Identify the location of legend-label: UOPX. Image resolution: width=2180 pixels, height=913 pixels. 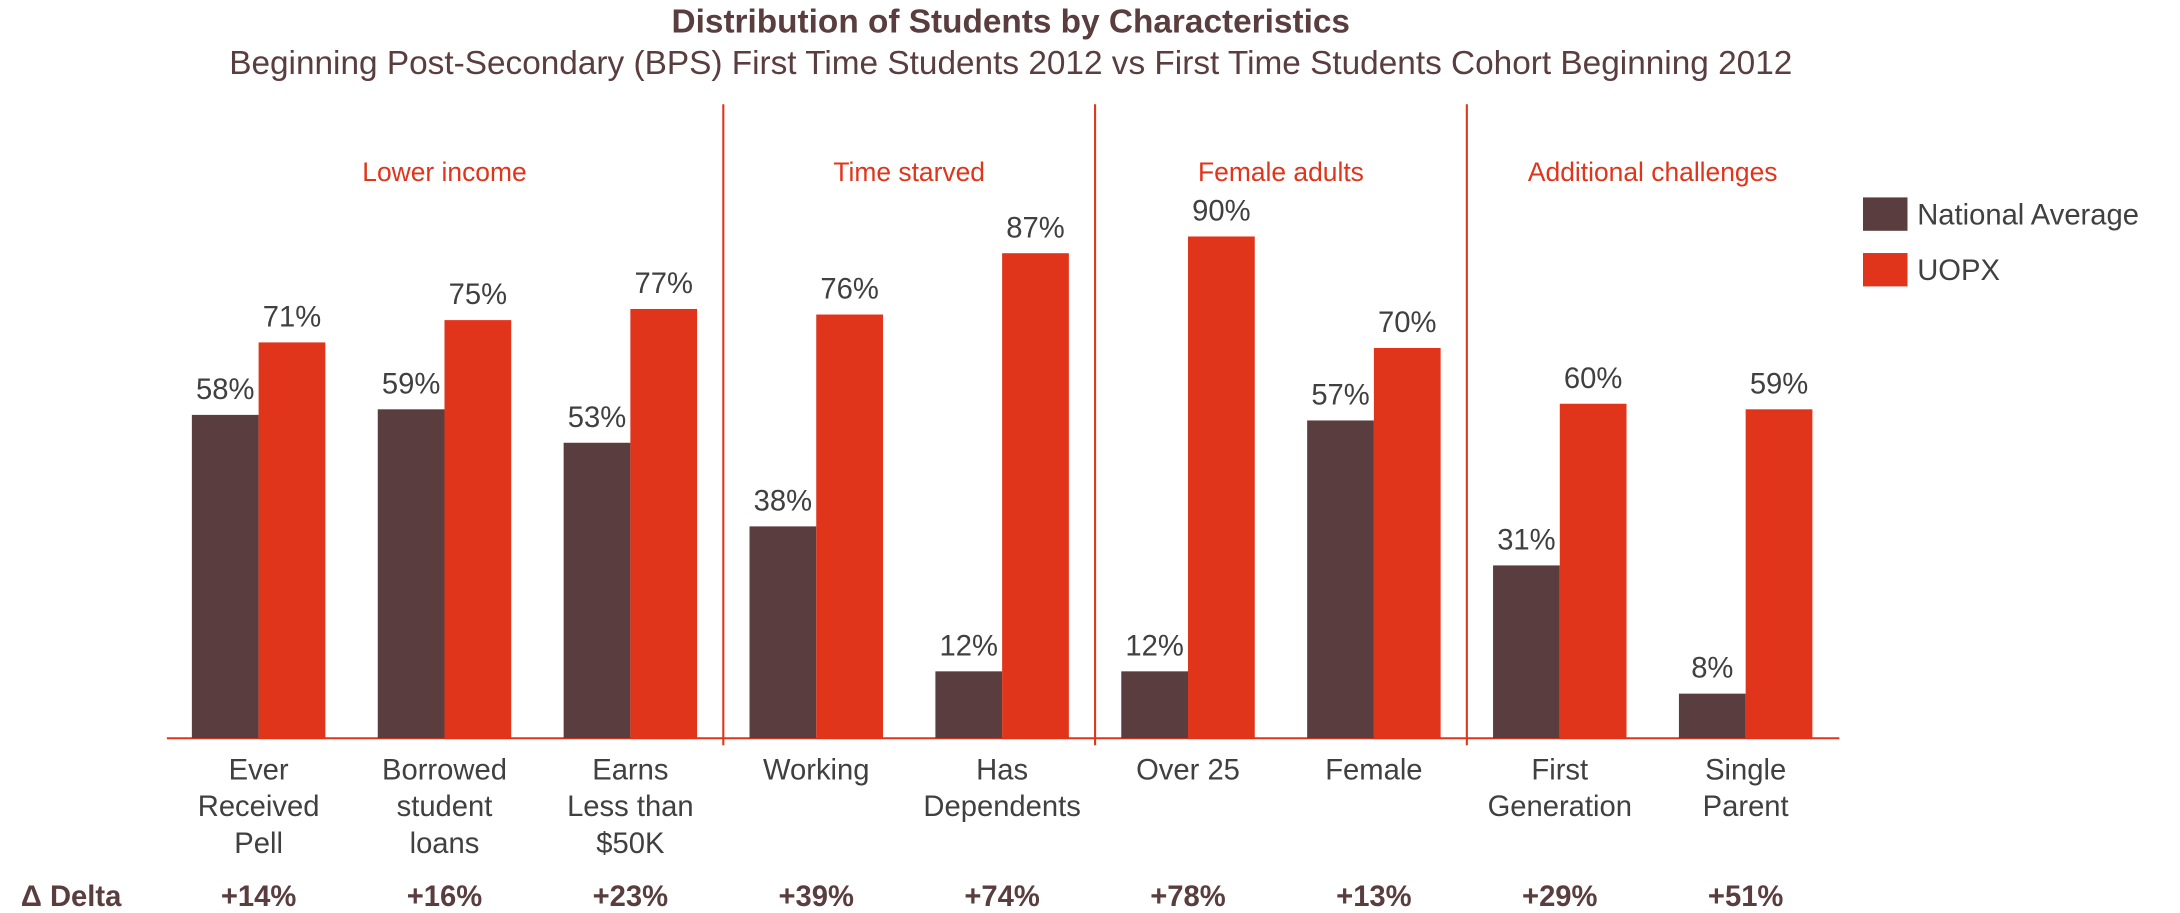
(1958, 271).